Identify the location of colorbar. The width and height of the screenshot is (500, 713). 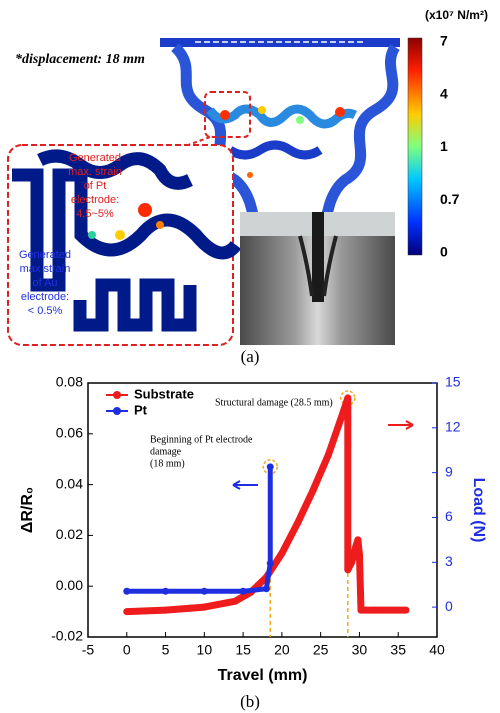
(415, 146).